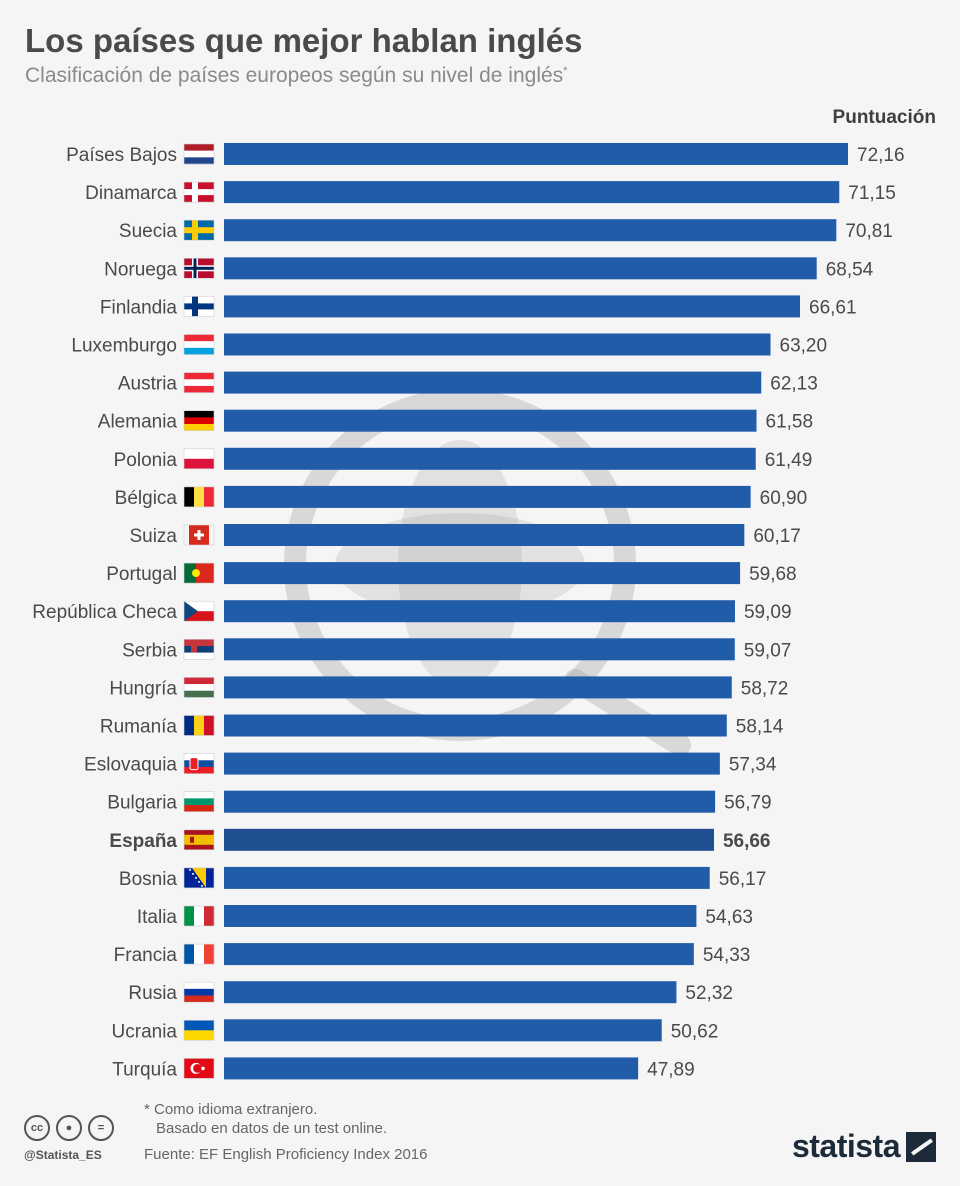  Describe the element at coordinates (479, 611) in the screenshot. I see `bar-cz` at that location.